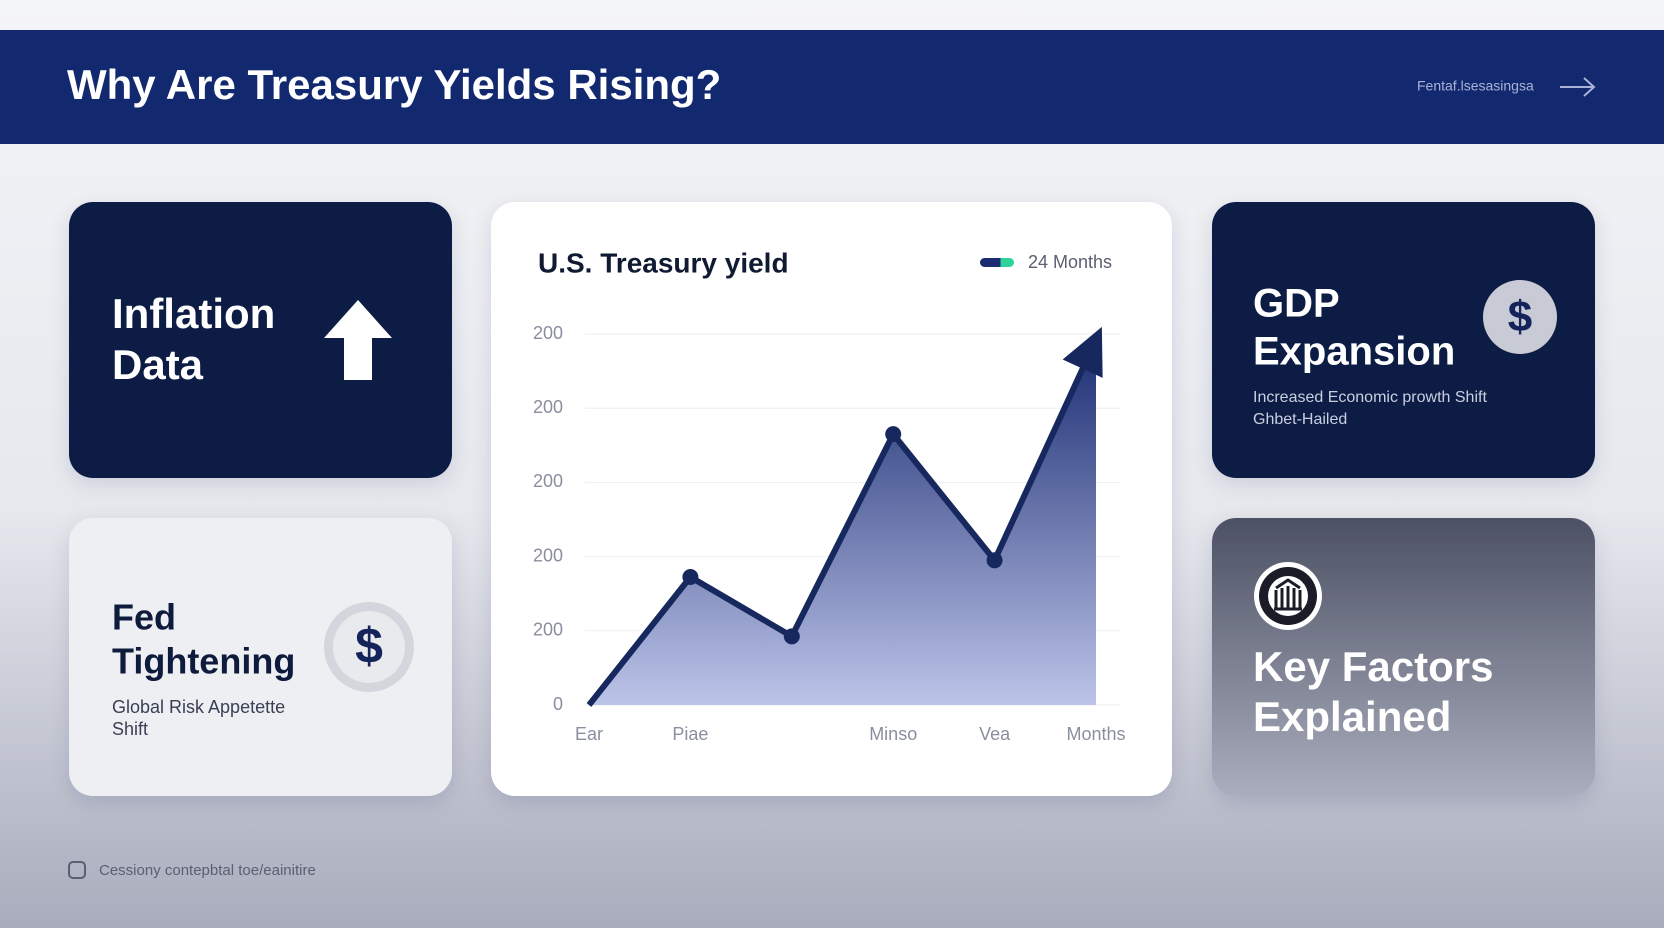  Describe the element at coordinates (1373, 666) in the screenshot. I see `card-title: Key Factors` at that location.